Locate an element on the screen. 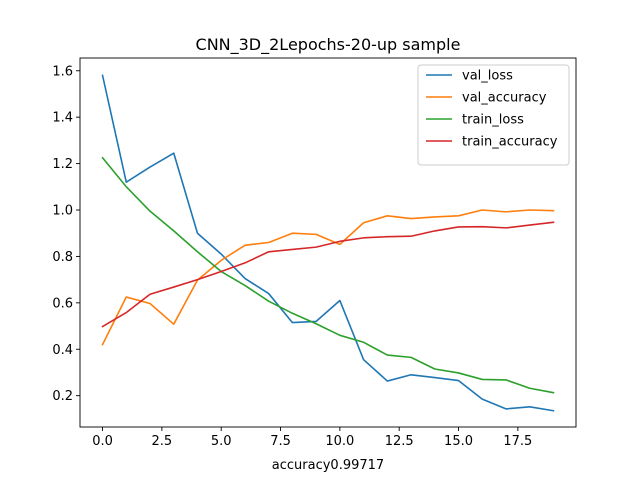 This screenshot has width=640, height=480. x-tick-label: 12.5 is located at coordinates (399, 441).